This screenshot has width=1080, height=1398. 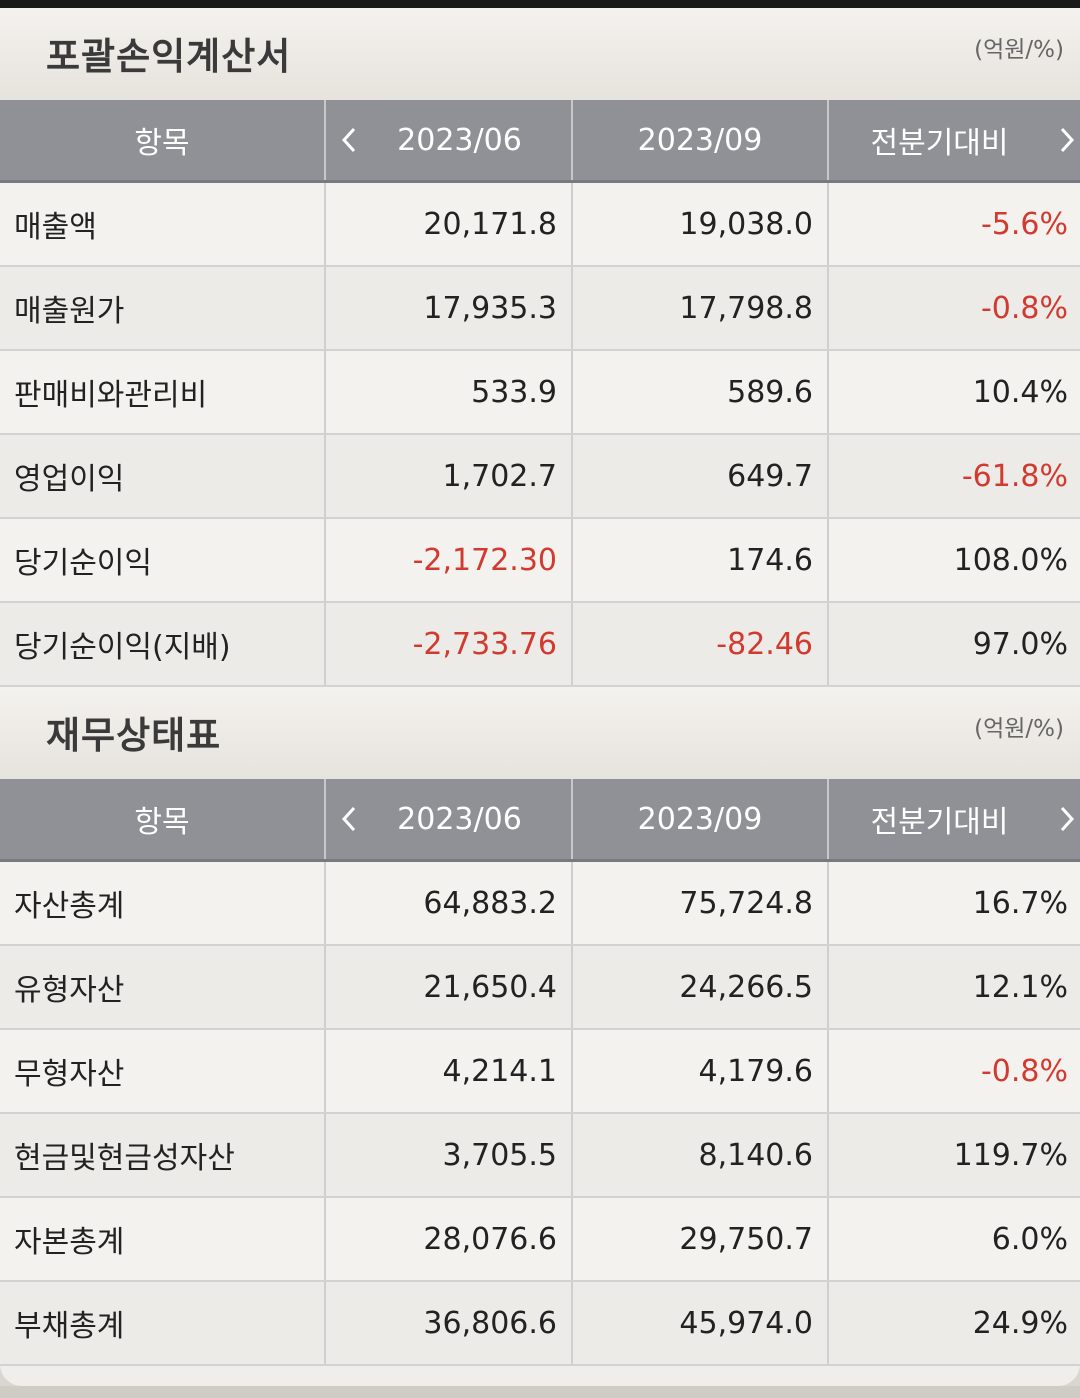 I want to click on row-label: 매출액, so click(x=162, y=224).